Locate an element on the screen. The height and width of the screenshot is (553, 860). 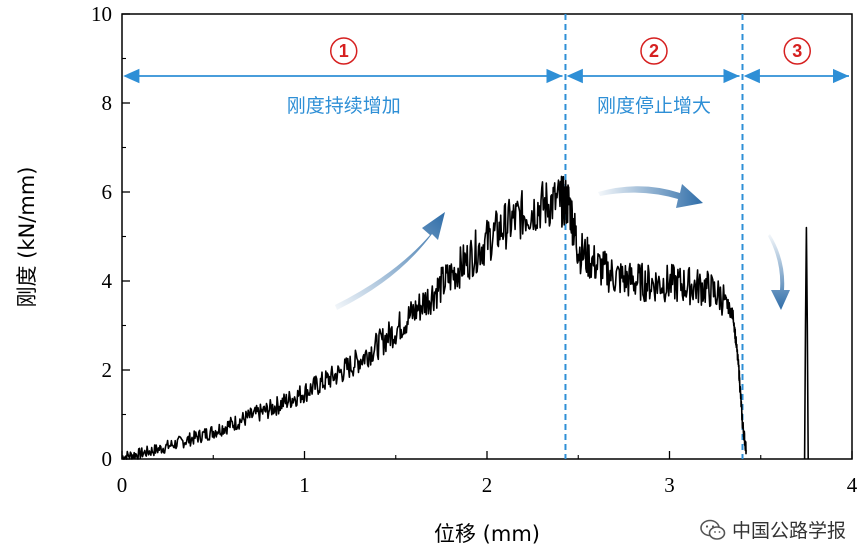
watermark: 中国公路学报 is located at coordinates (773, 529).